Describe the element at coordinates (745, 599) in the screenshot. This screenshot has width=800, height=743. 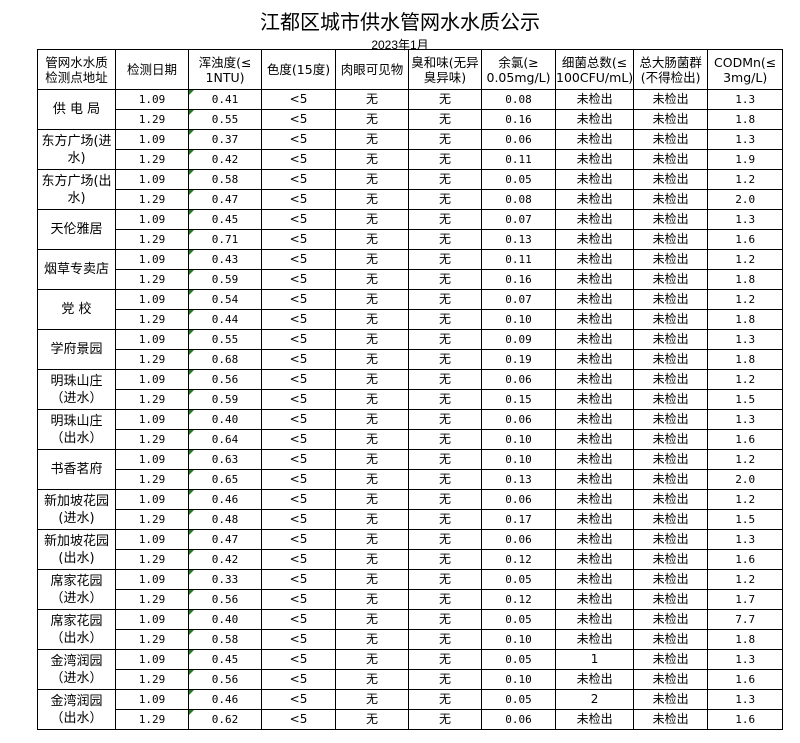
I see `cell-codmn: 1.7` at that location.